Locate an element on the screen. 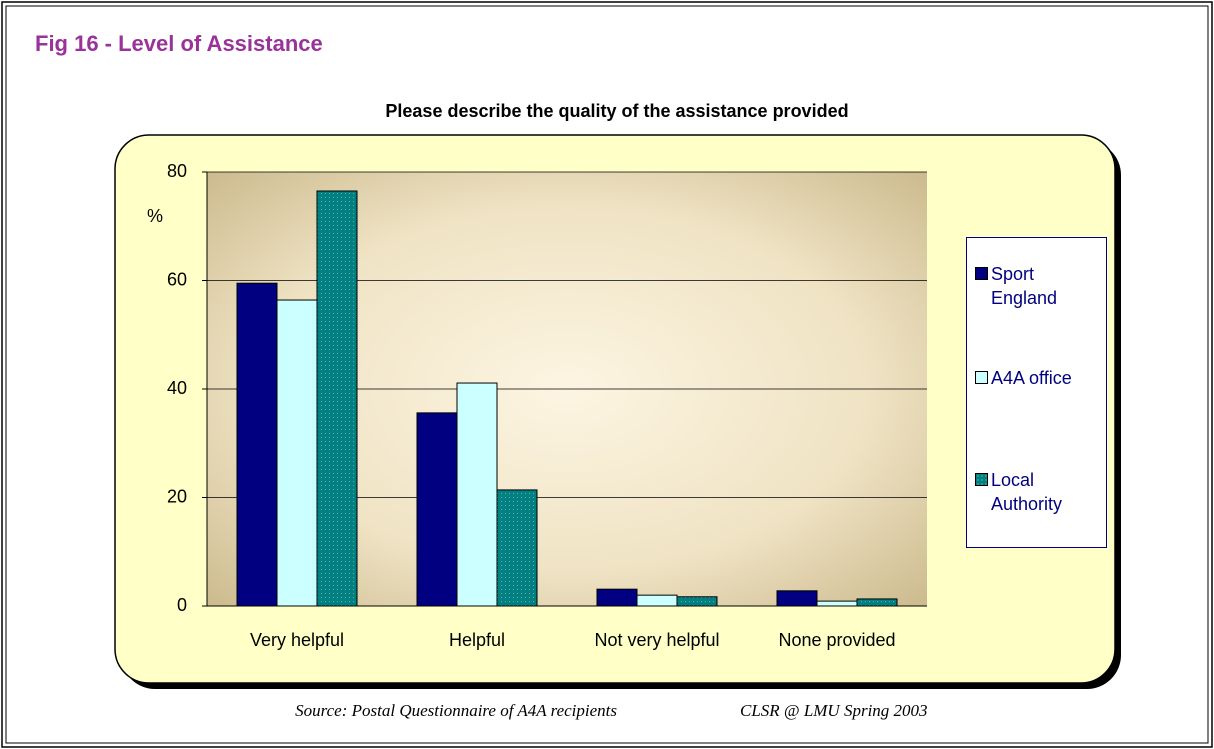  heading: Fig 16 - Level of Assistance is located at coordinates (179, 43).